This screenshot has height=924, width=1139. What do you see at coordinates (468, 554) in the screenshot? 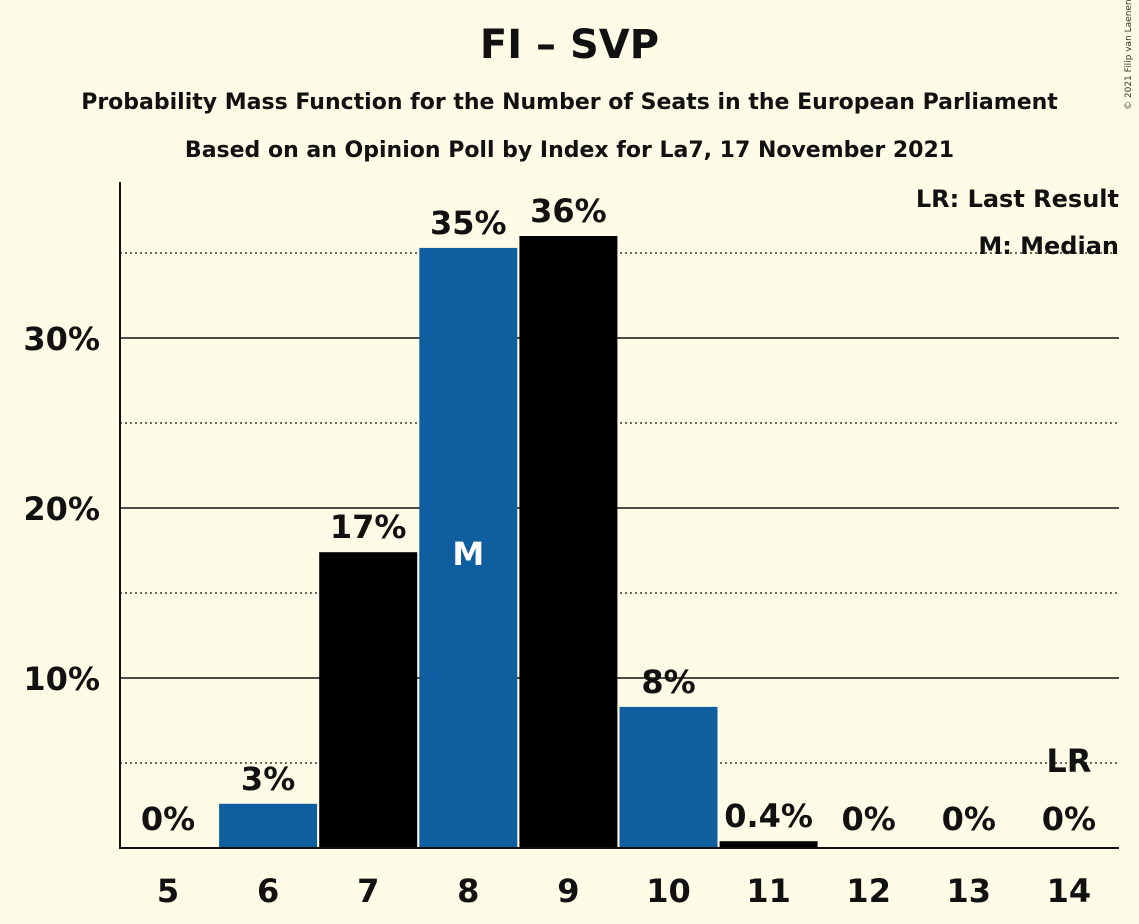
I see `median-marker: M` at bounding box center [468, 554].